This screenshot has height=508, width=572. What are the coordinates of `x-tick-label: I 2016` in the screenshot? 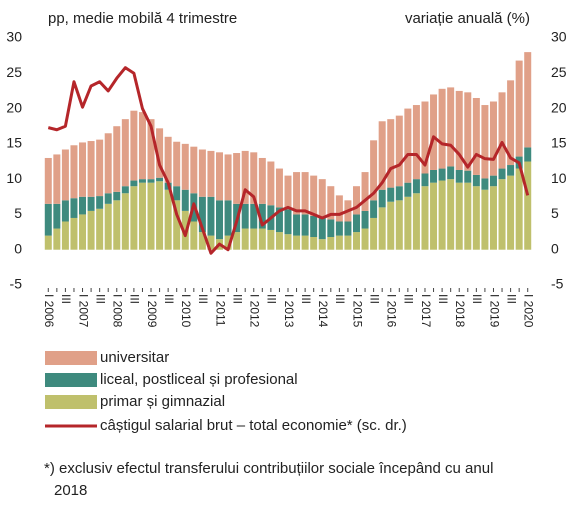 It's located at (392, 311).